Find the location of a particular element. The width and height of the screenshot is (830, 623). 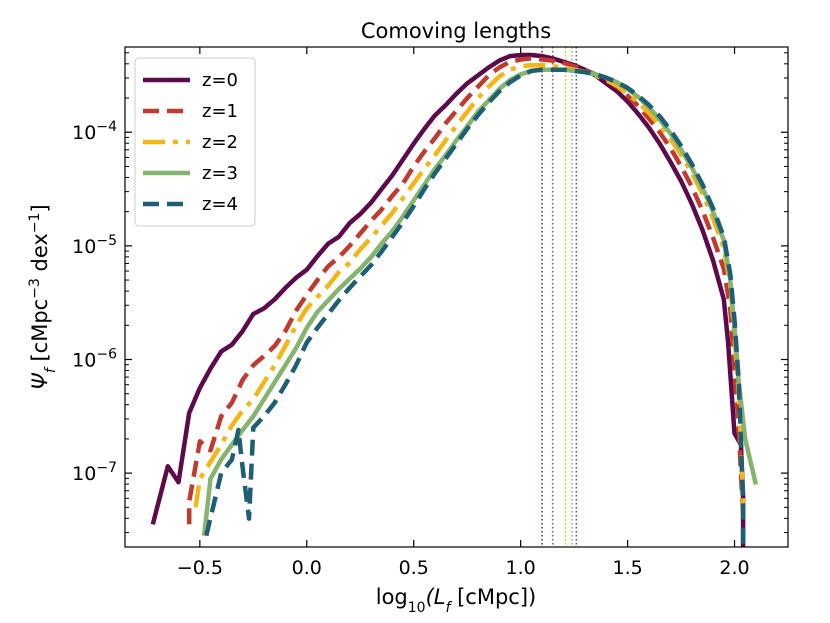

x-axis-label-prefix: log is located at coordinates (392, 597).